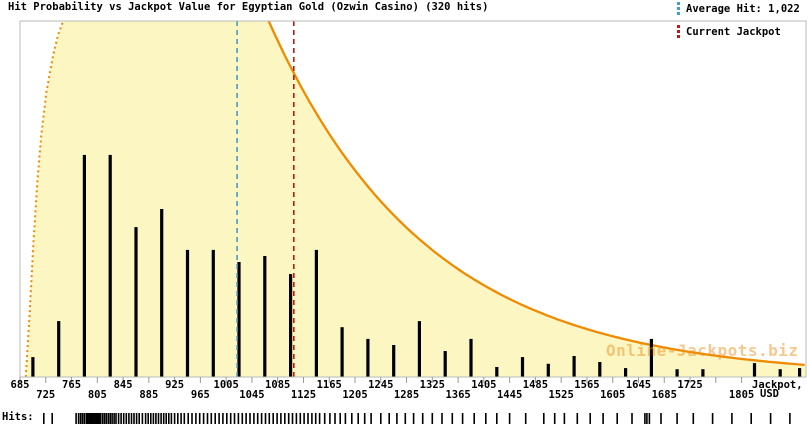 This screenshot has height=425, width=810. I want to click on x-tick-label-top-row: 1245, so click(380, 385).